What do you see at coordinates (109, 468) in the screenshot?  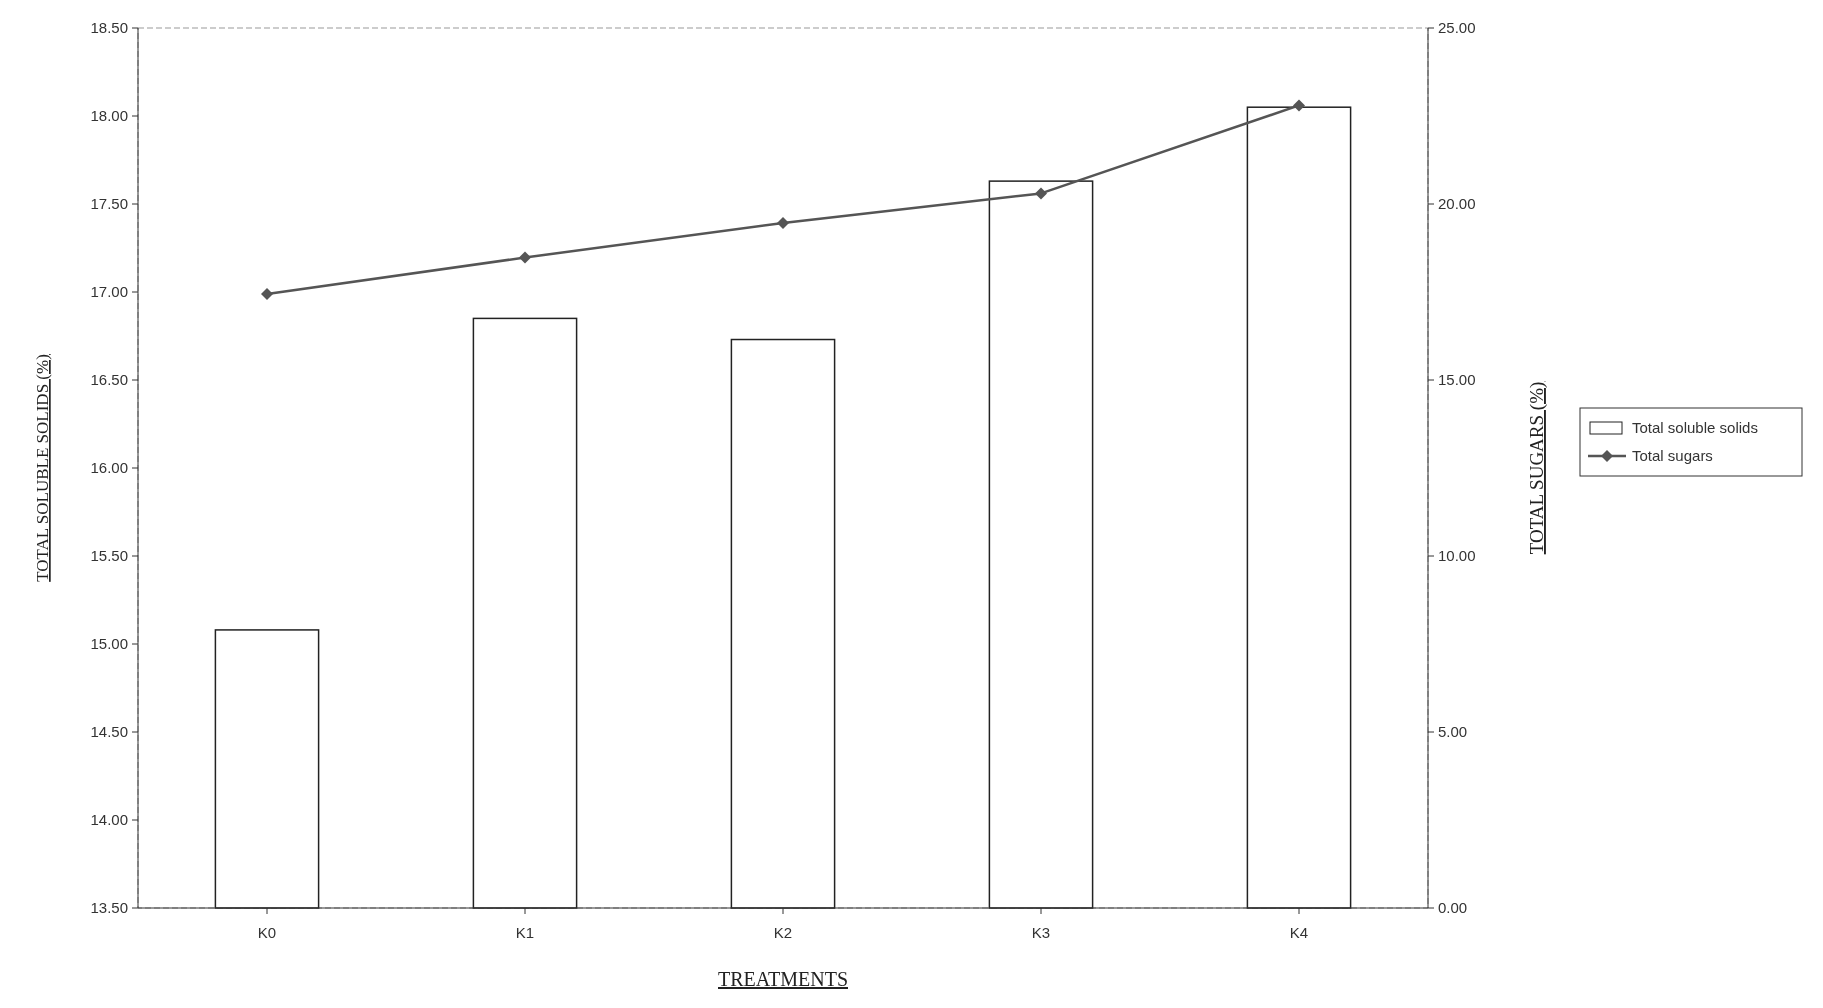 I see `y-tick-label: 16.00` at bounding box center [109, 468].